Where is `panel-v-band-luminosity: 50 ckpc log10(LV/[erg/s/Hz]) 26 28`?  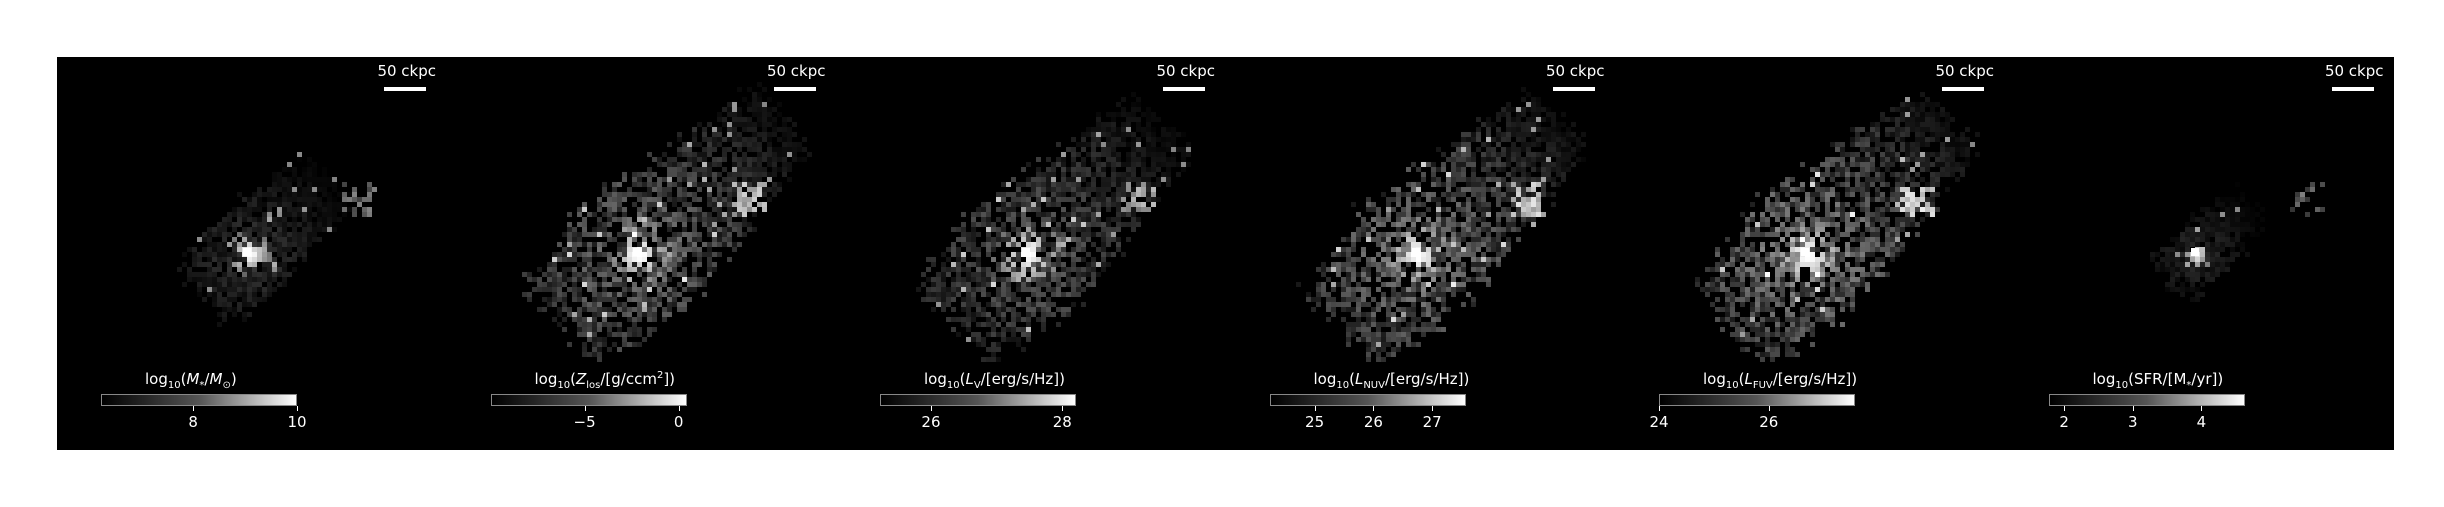
panel-v-band-luminosity: 50 ckpc log10(LV/[erg/s/Hz]) 26 28 is located at coordinates (1030, 253).